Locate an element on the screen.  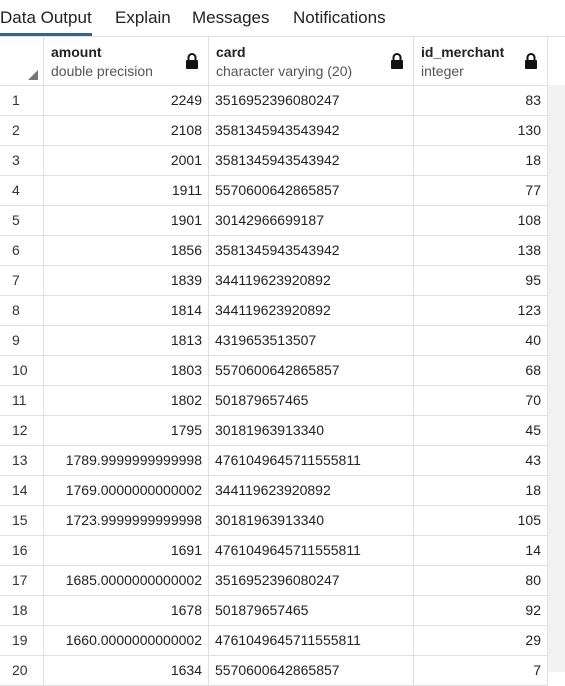
cell-amount: 1802 is located at coordinates (126, 400).